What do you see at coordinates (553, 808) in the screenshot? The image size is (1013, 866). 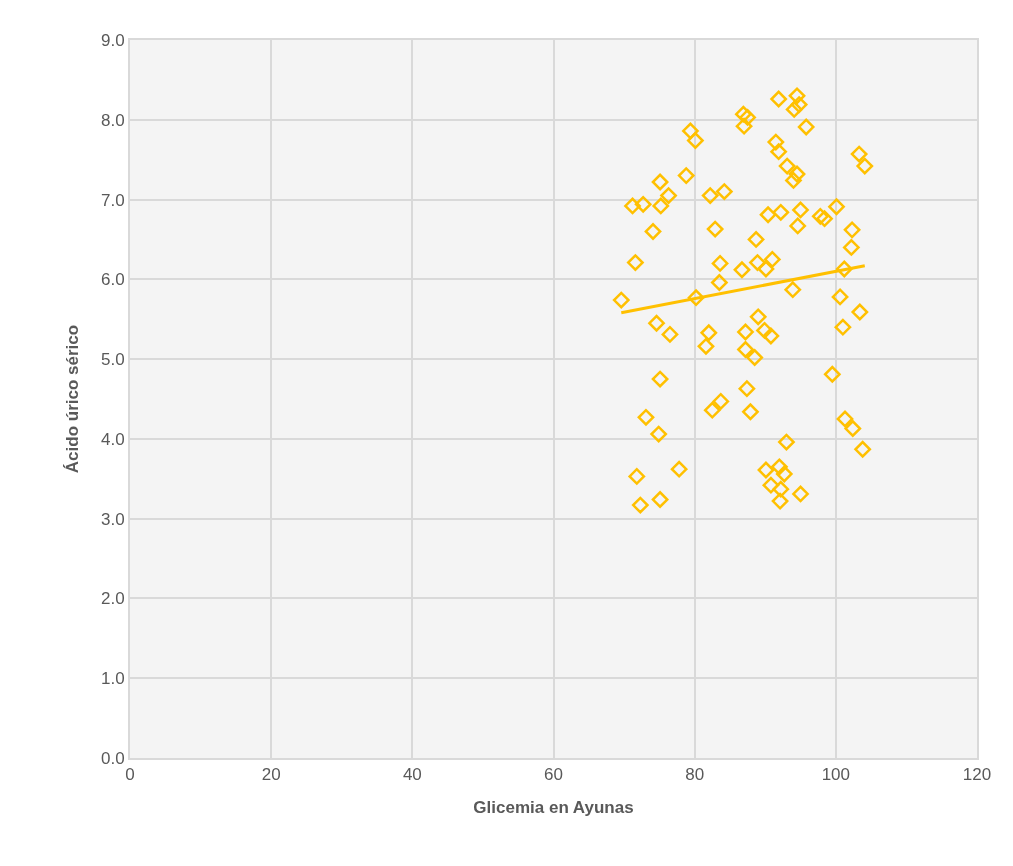 I see `x-axis-title: Glicemia en Ayunas` at bounding box center [553, 808].